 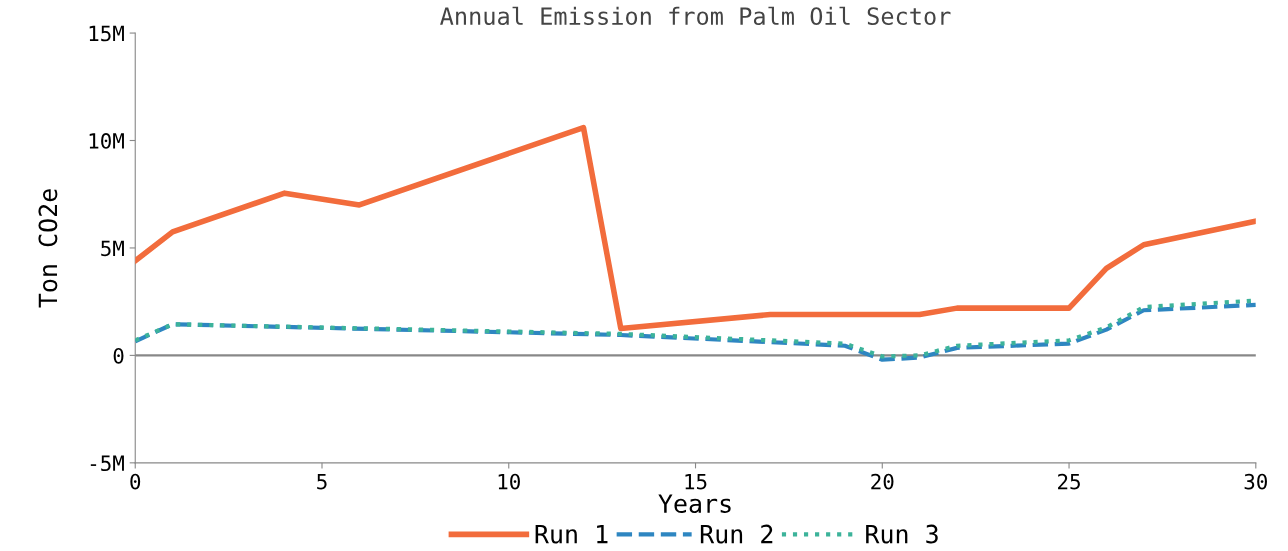 What do you see at coordinates (106, 33) in the screenshot?
I see `y-tick-label: 15M` at bounding box center [106, 33].